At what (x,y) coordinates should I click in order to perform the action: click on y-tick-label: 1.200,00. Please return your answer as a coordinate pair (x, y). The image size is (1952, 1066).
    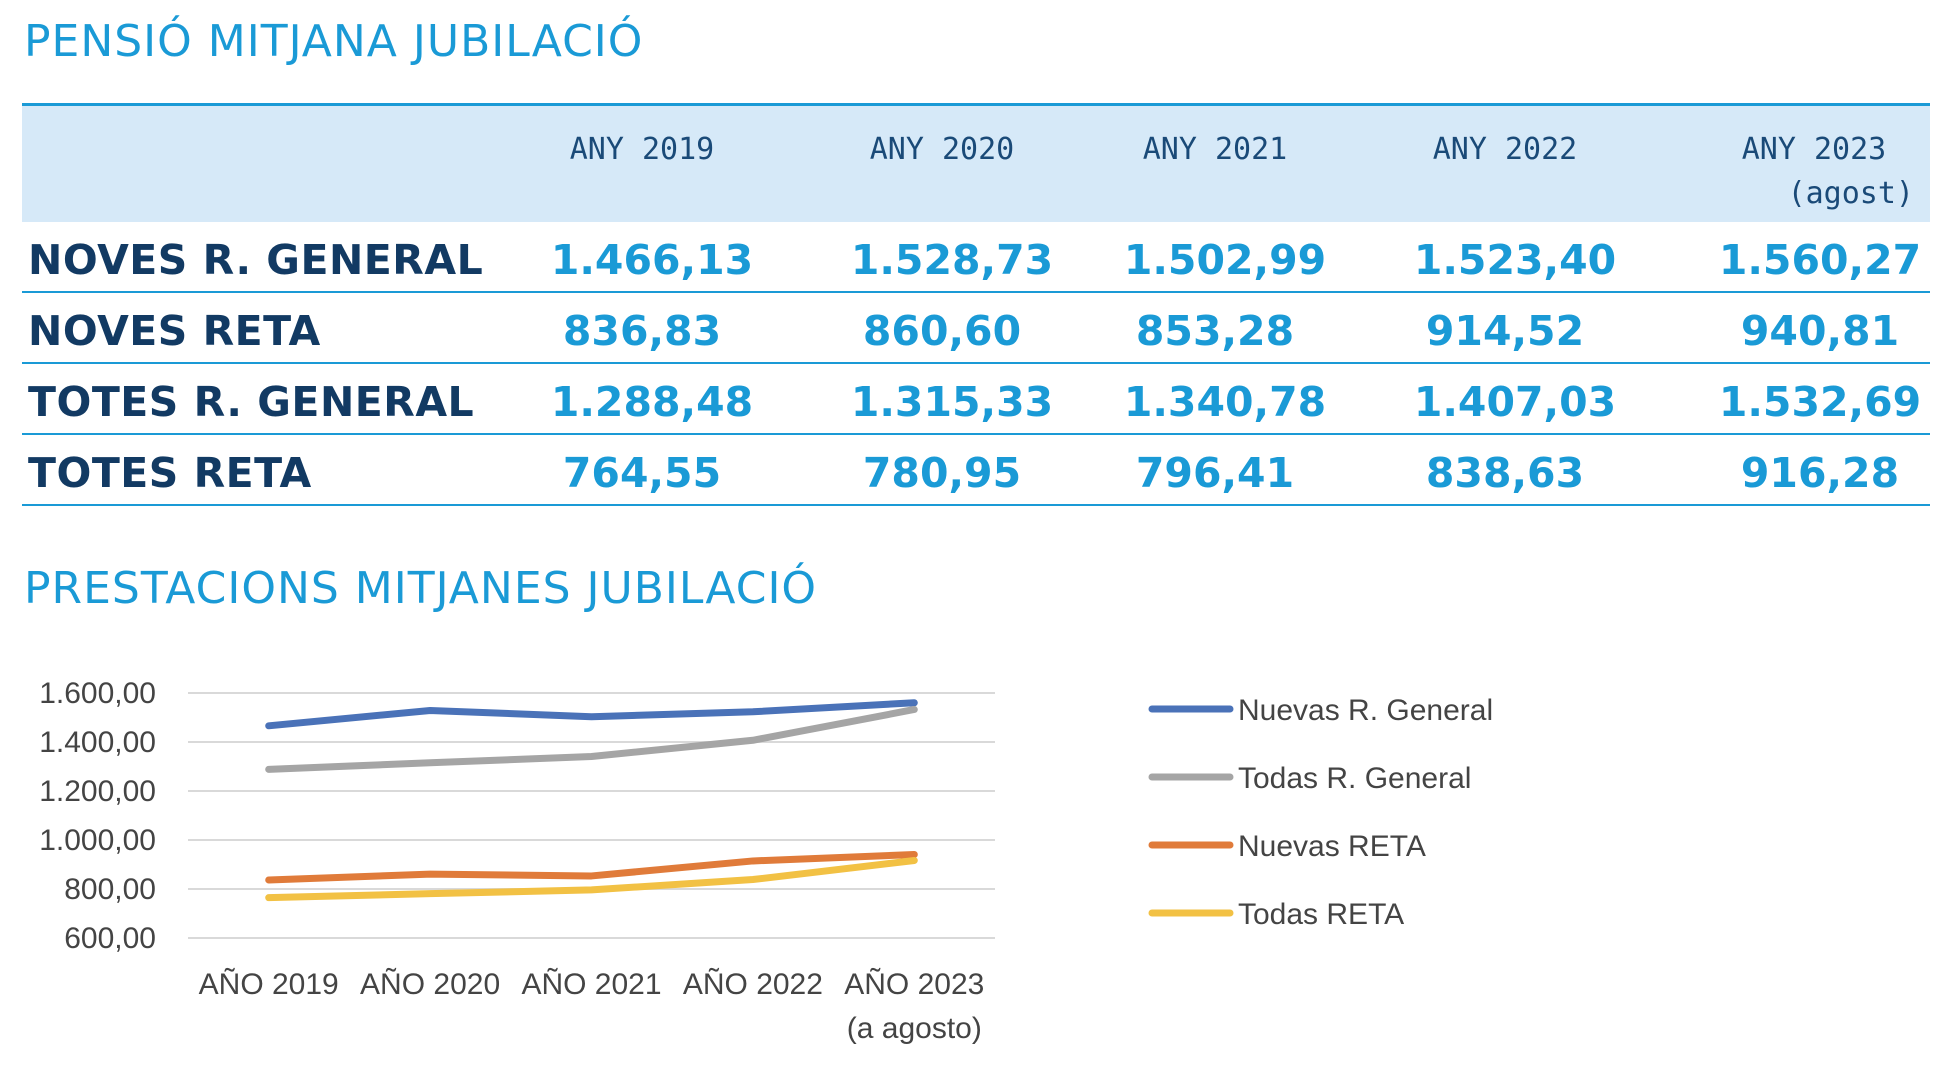
    Looking at the image, I should click on (97, 791).